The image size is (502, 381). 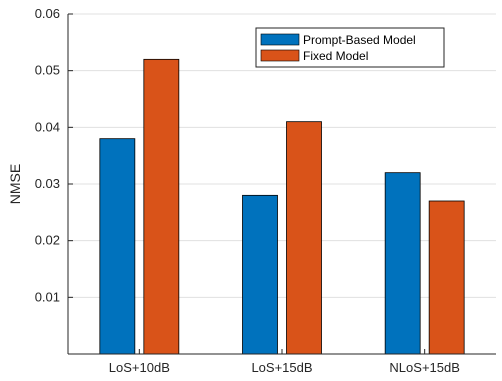 I want to click on x-tick-label: LoS+15dB, so click(x=281, y=367).